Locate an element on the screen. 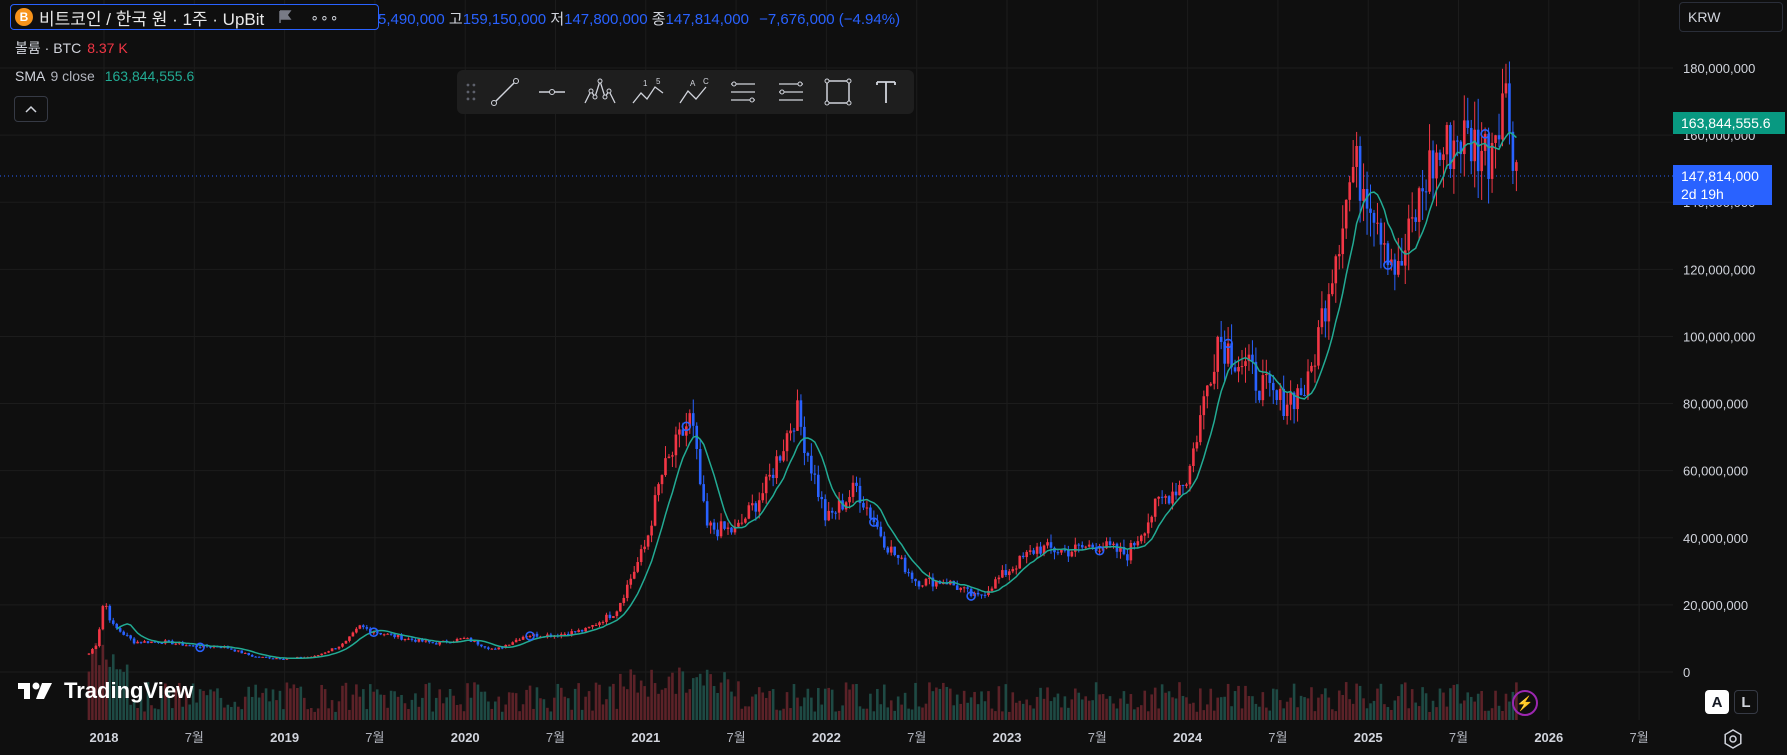  symbol-title-box: B 비트코인 / 한국 원 · 1주 · UpBit ∘∘∘ is located at coordinates (194, 17).